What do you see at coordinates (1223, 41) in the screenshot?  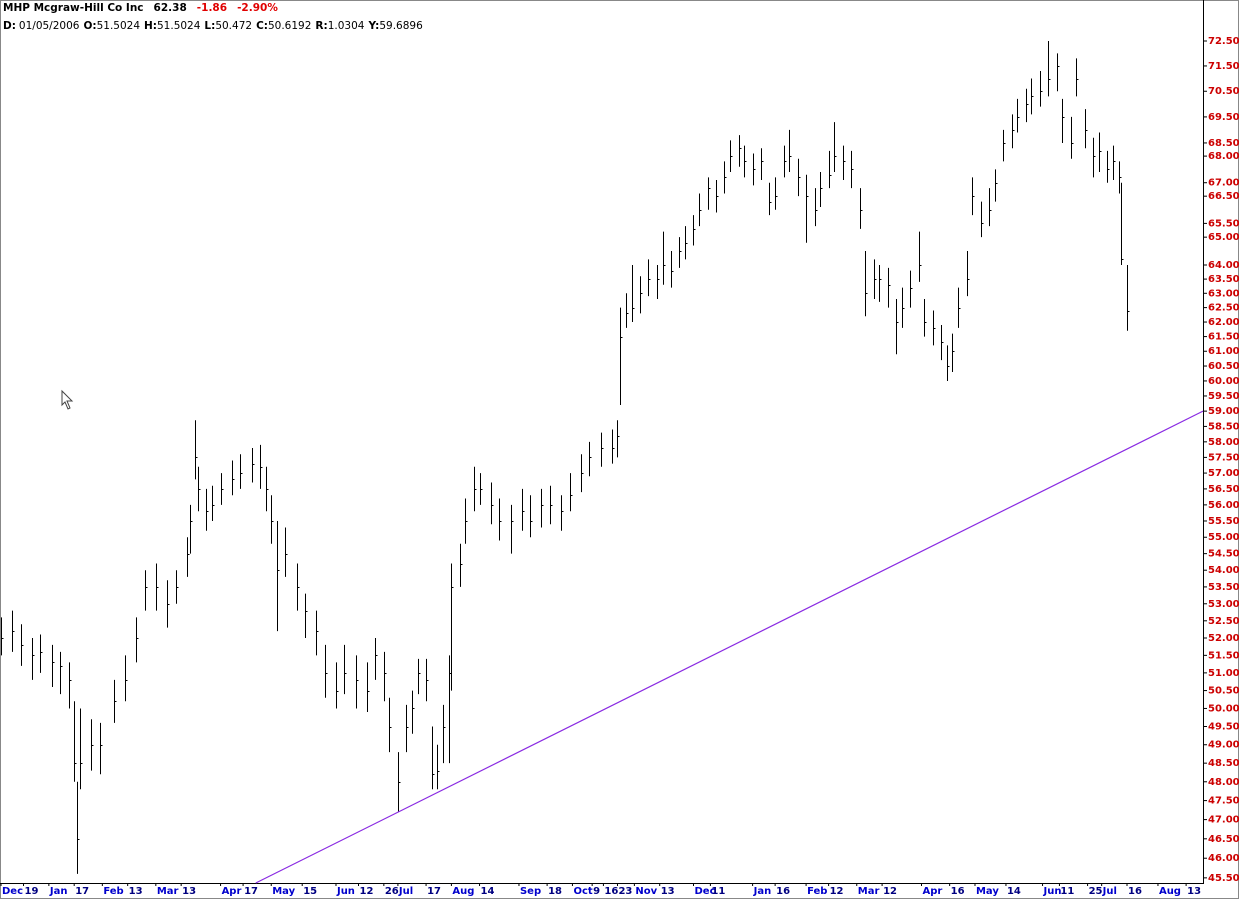 I see `y-tick-label: 72.50` at bounding box center [1223, 41].